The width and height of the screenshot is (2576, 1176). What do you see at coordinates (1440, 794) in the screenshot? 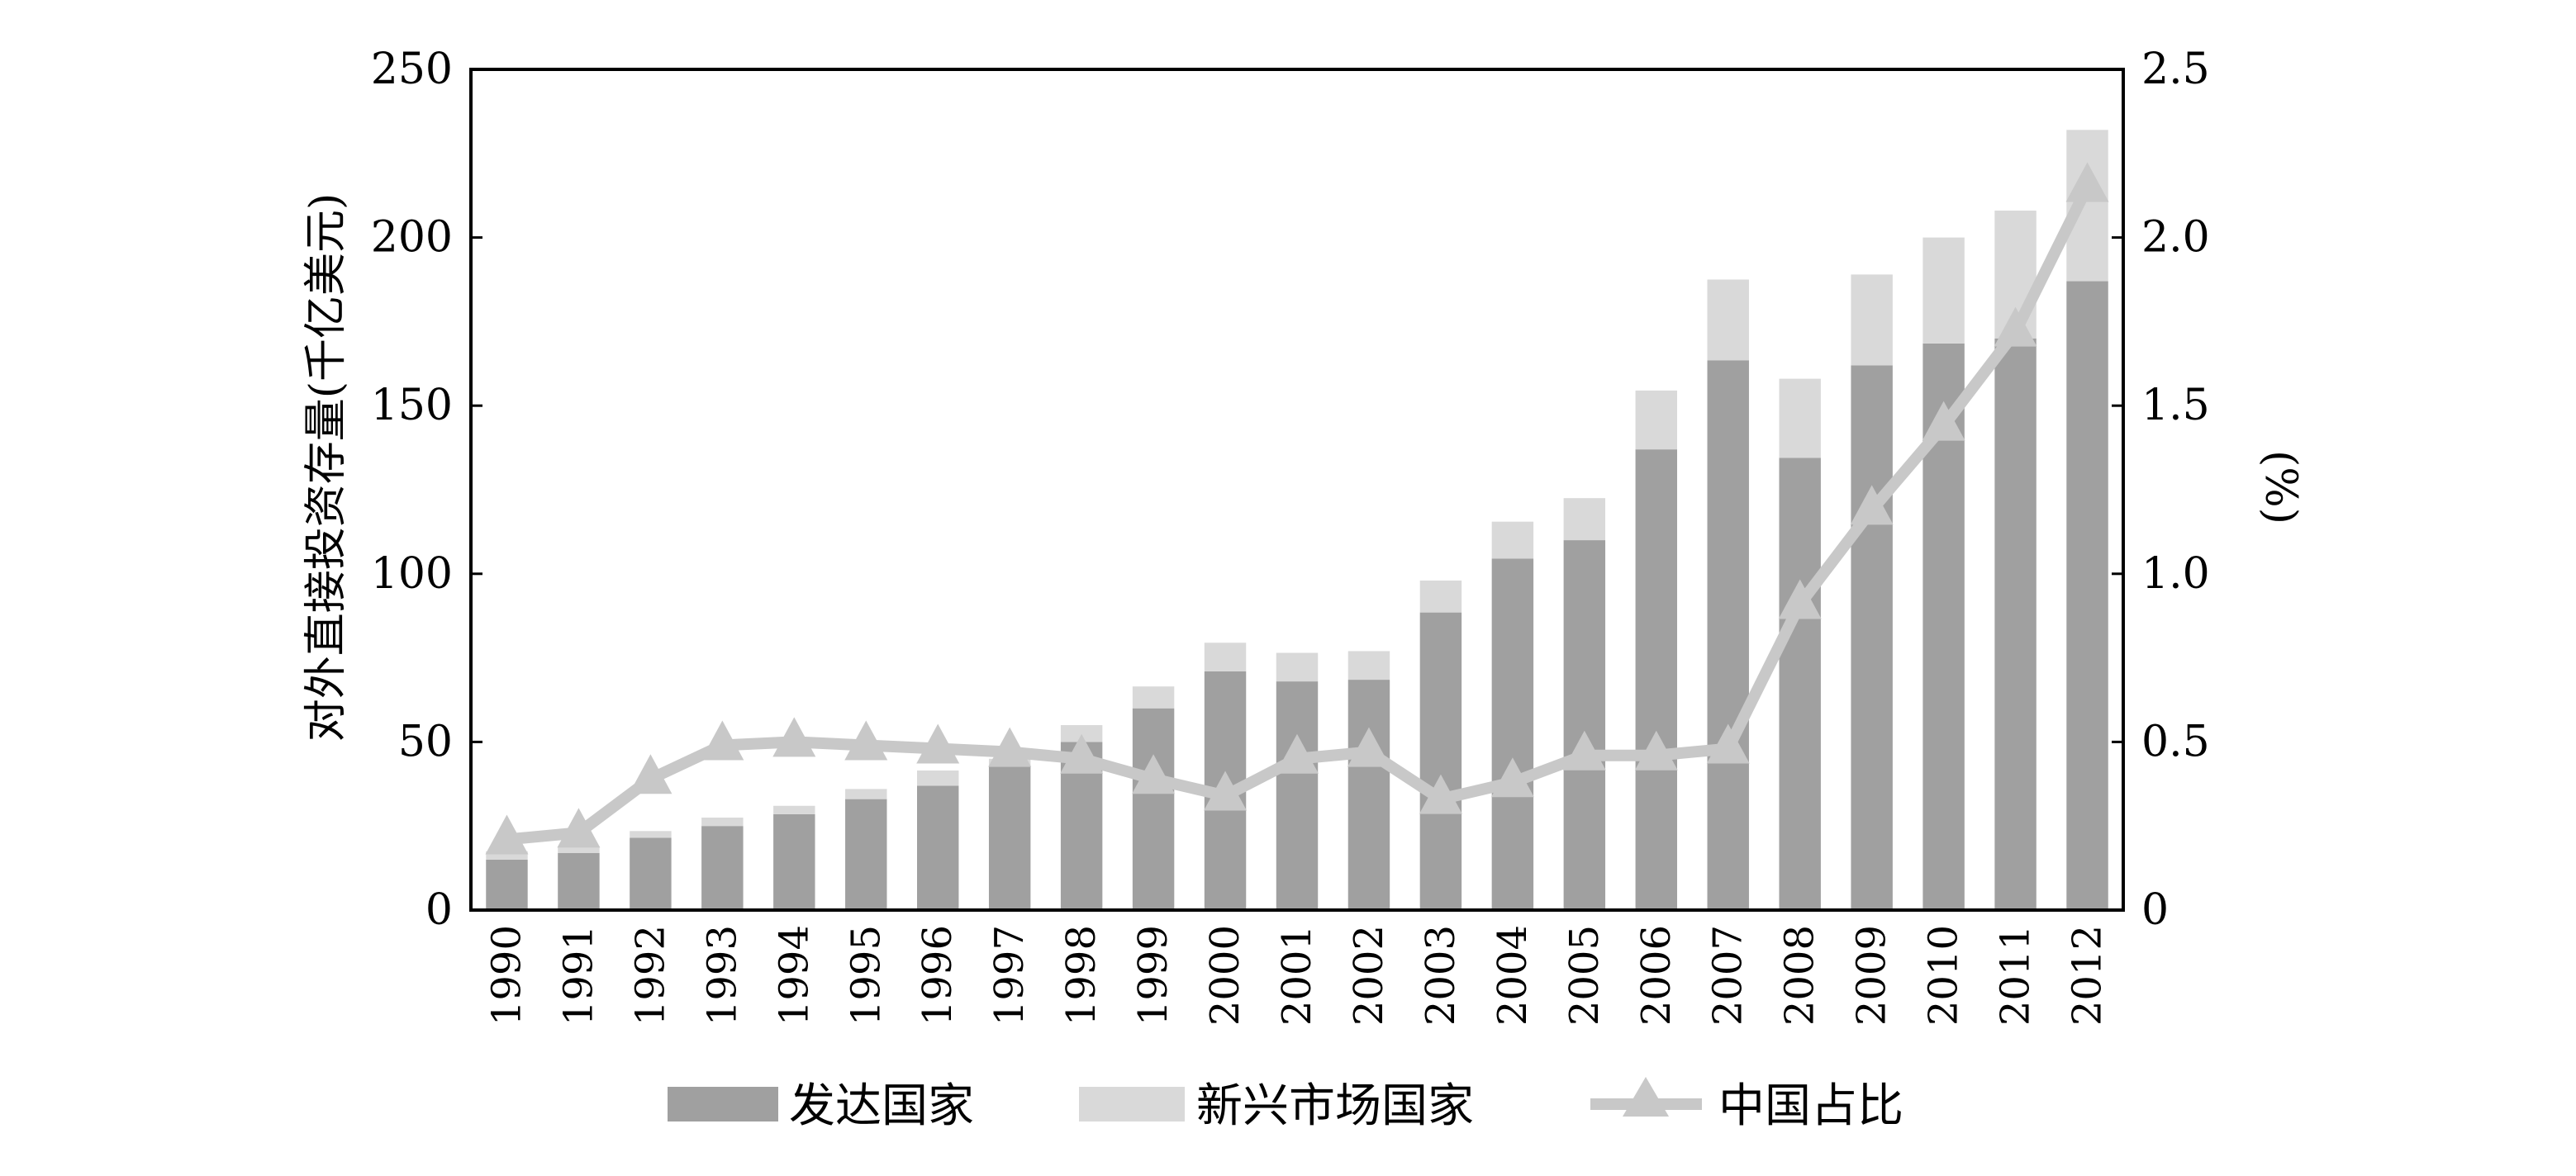
I see `marker-china-share-2003` at bounding box center [1440, 794].